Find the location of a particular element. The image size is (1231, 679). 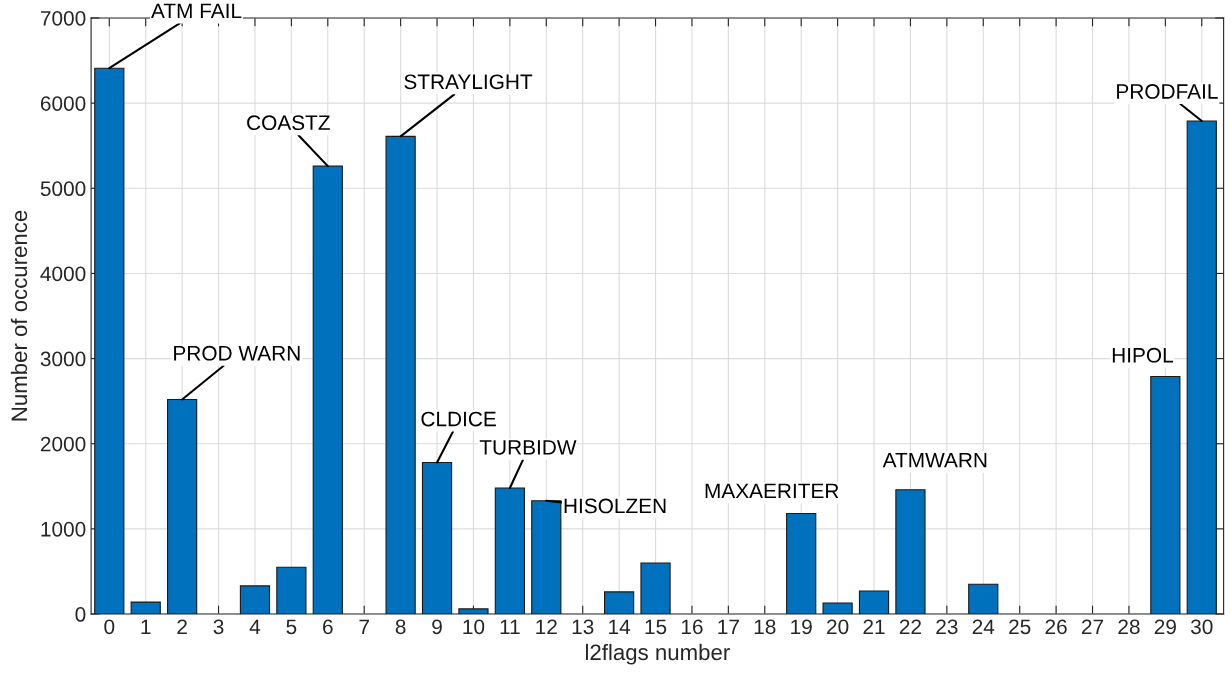

x-tick-label: 10 is located at coordinates (474, 627).